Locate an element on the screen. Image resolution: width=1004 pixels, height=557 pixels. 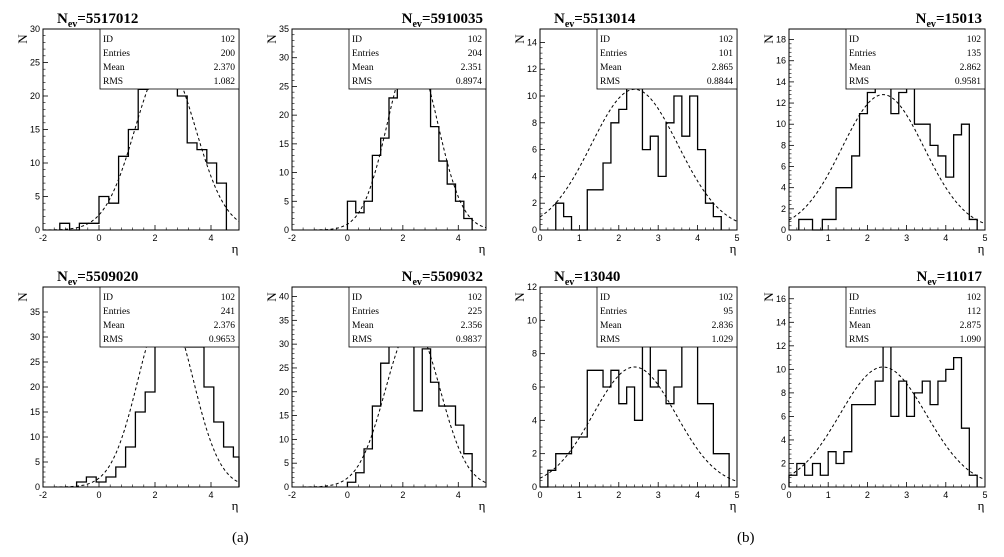
panel-title: Nev=5509020 is located at coordinates (97, 278).